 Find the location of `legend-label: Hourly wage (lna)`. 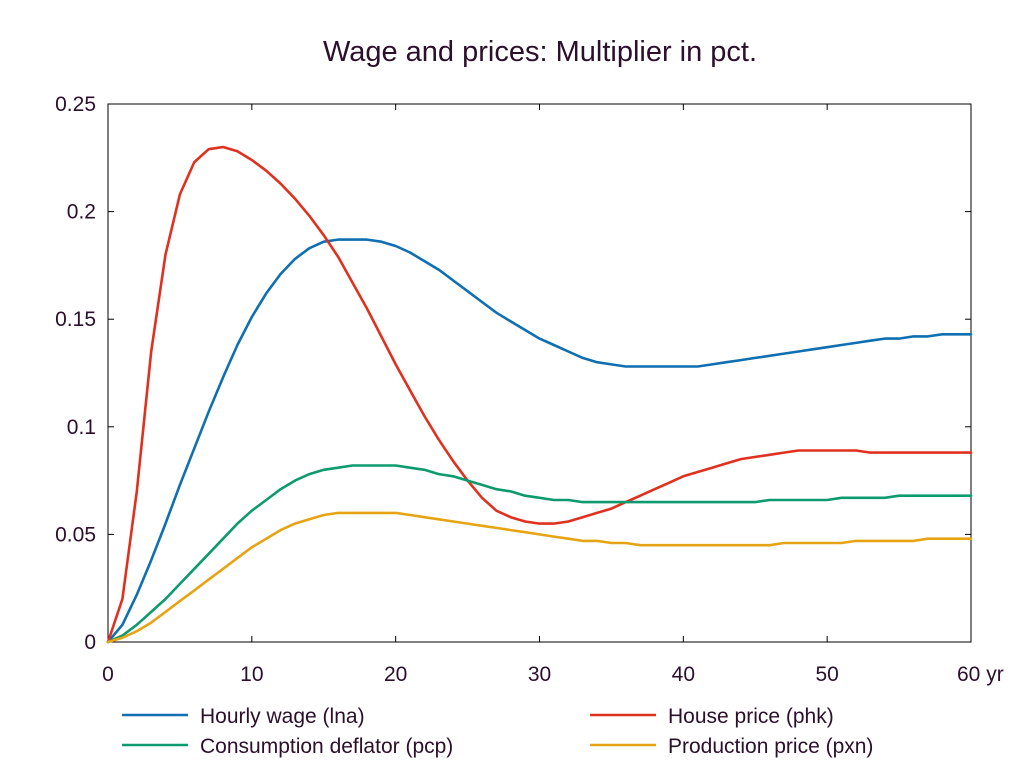

legend-label: Hourly wage (lna) is located at coordinates (282, 716).